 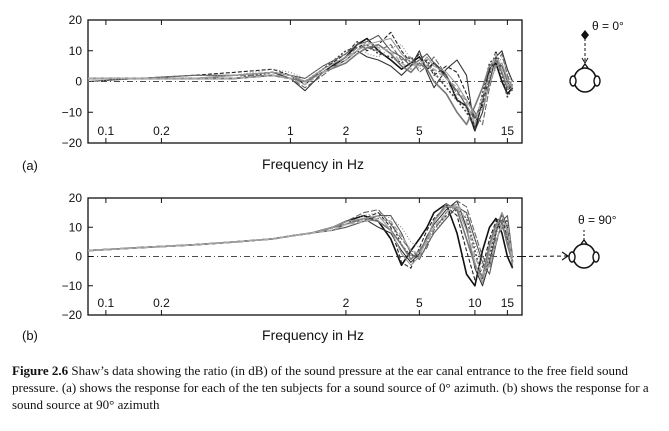 What do you see at coordinates (346, 131) in the screenshot?
I see `x-tick-label-a: 2` at bounding box center [346, 131].